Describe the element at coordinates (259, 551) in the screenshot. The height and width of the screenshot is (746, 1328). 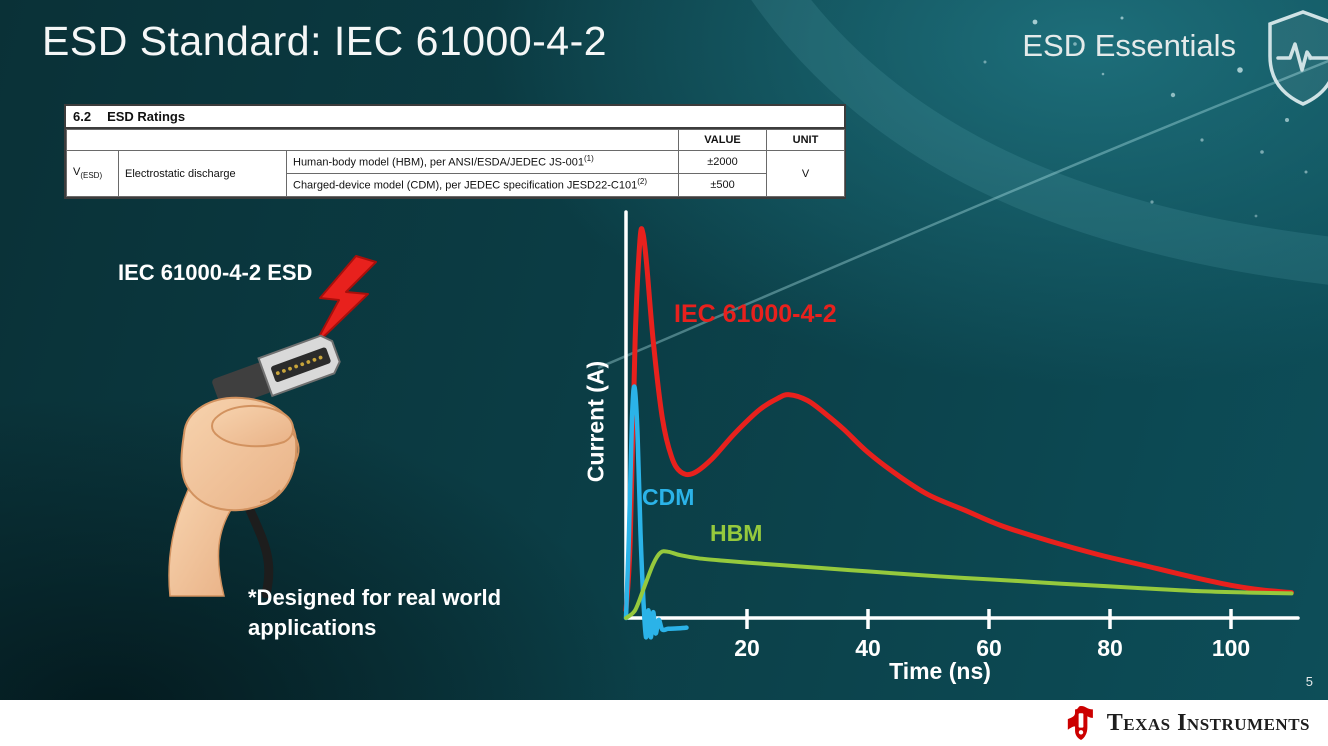
I see `cable` at that location.